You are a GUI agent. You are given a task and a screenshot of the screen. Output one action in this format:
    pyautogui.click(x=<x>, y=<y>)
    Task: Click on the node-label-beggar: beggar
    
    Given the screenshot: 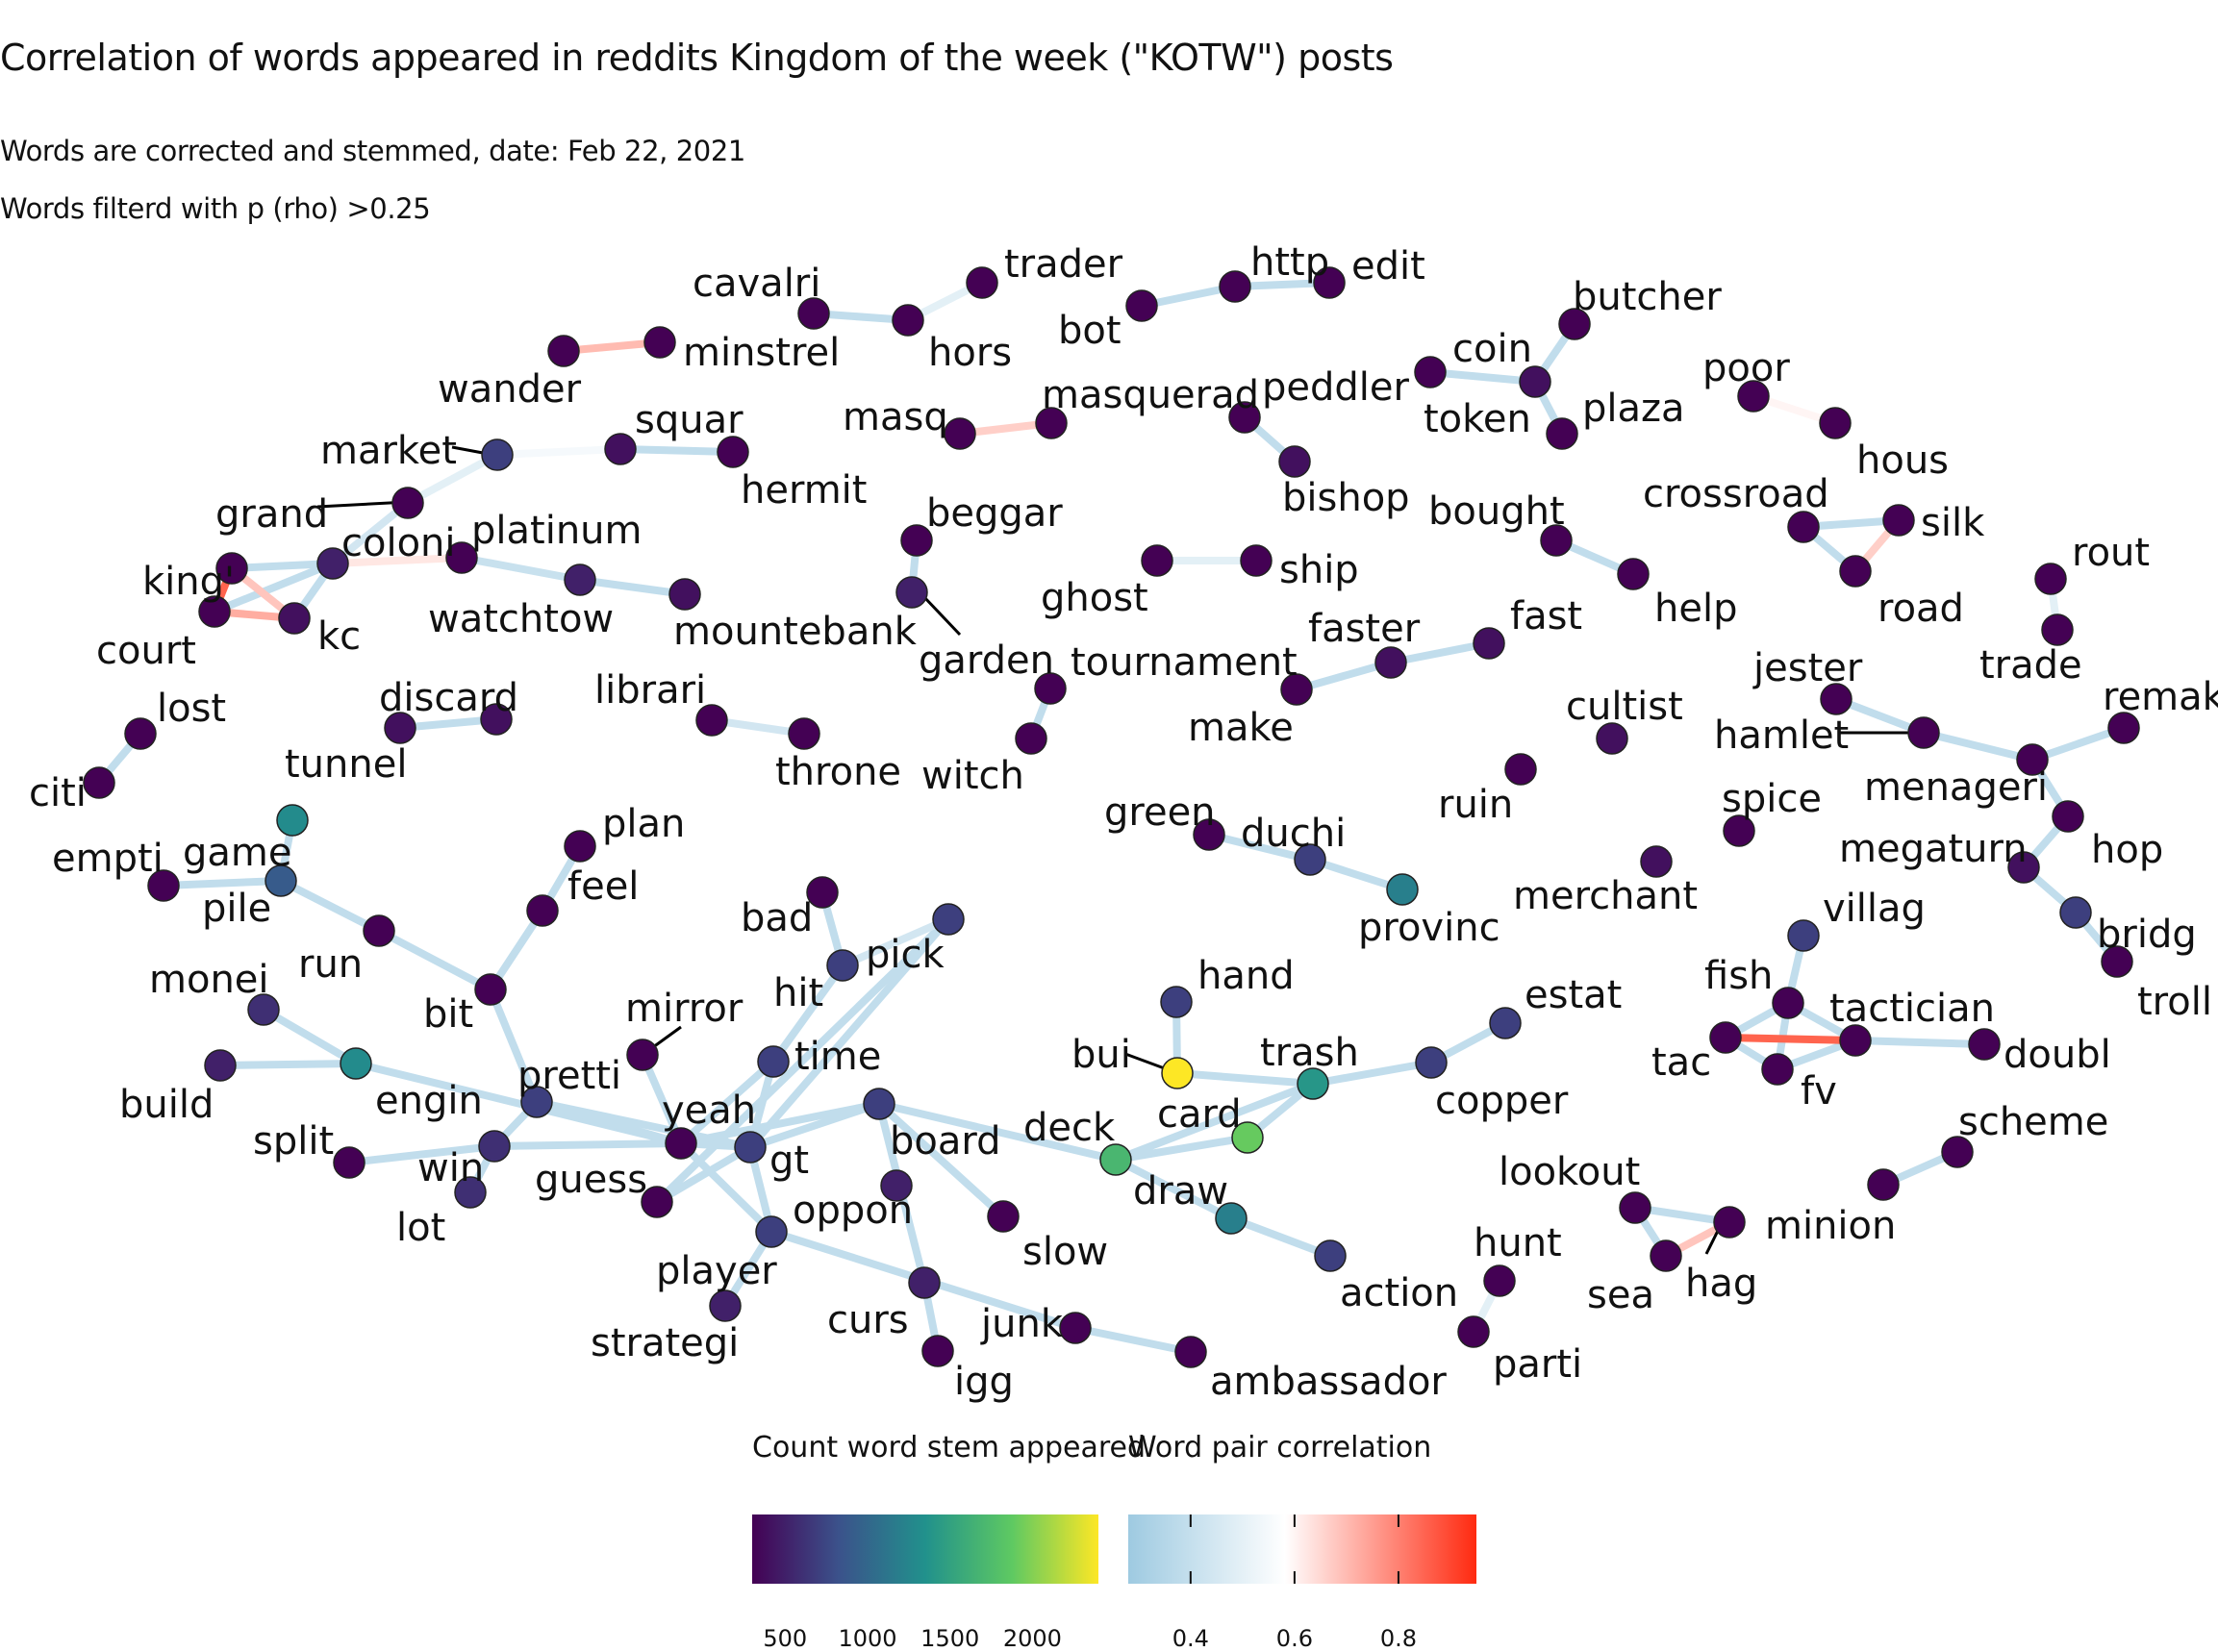 What is the action you would take?
    pyautogui.click(x=994, y=514)
    